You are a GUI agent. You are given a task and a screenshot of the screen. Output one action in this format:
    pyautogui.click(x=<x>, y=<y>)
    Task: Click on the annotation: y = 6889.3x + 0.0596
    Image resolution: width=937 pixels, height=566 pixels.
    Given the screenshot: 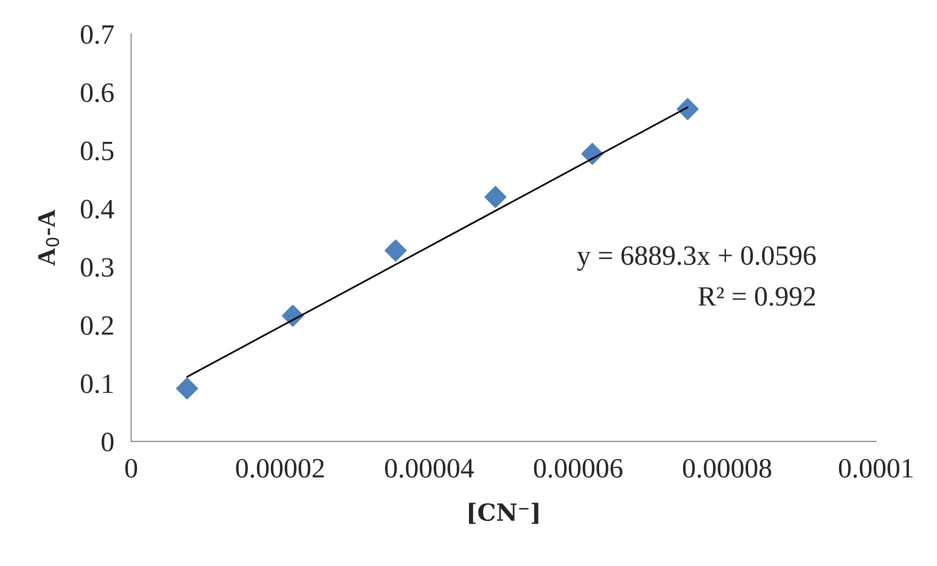 What is the action you would take?
    pyautogui.click(x=696, y=258)
    